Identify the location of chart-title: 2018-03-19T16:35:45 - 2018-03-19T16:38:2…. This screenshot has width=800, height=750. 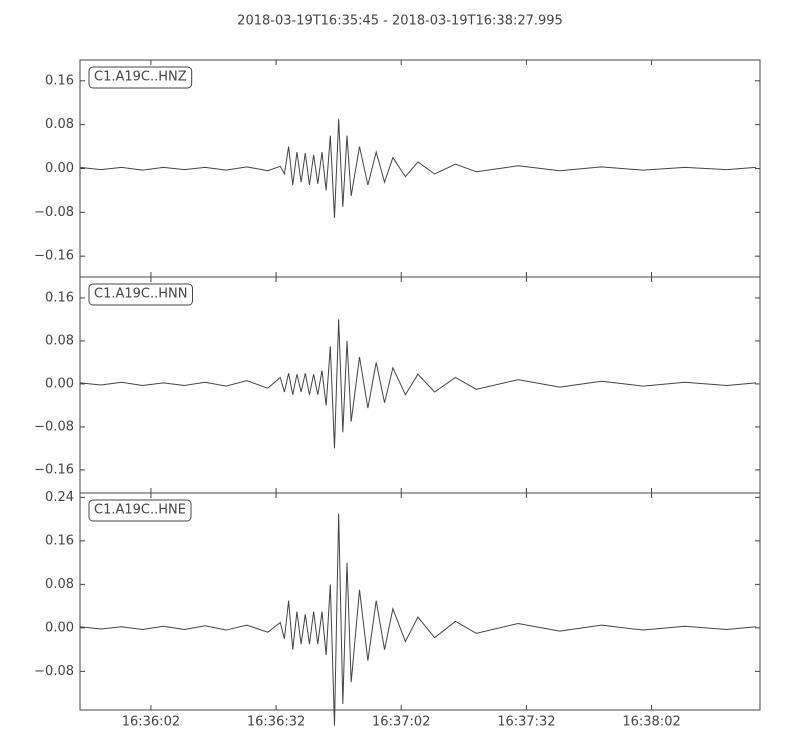
(400, 21).